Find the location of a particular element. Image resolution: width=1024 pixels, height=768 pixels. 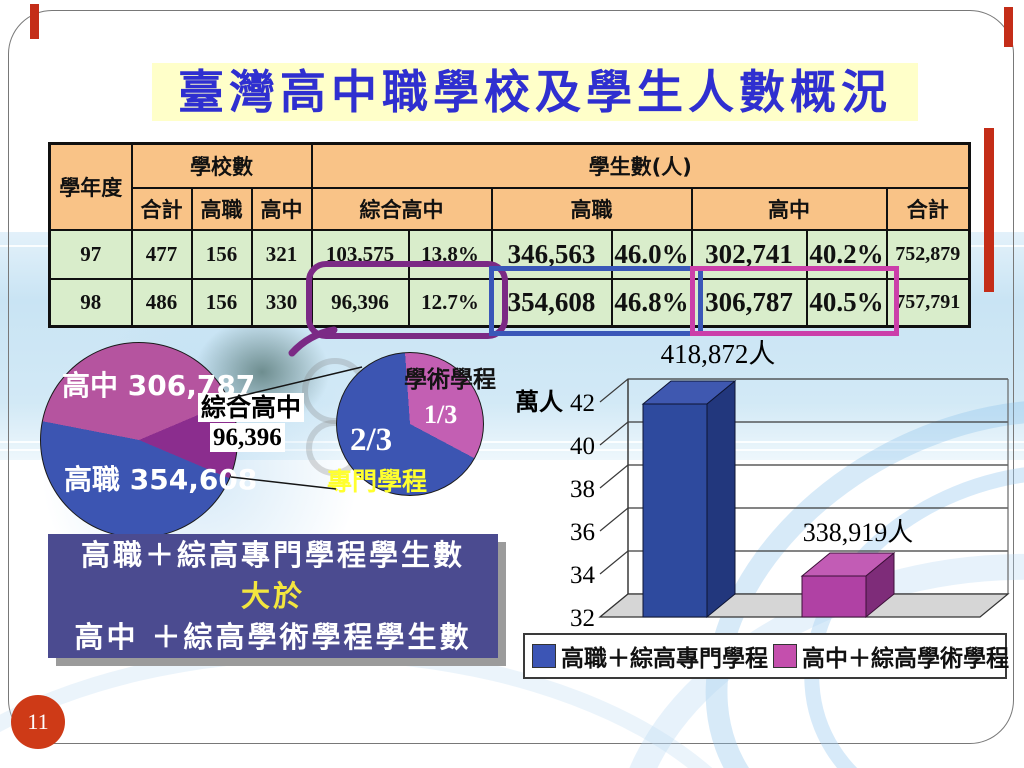

conclusion-box: 高職＋綜高專門學程學生數 大於 高中 ＋綜高學術學程學生數 is located at coordinates (273, 596).